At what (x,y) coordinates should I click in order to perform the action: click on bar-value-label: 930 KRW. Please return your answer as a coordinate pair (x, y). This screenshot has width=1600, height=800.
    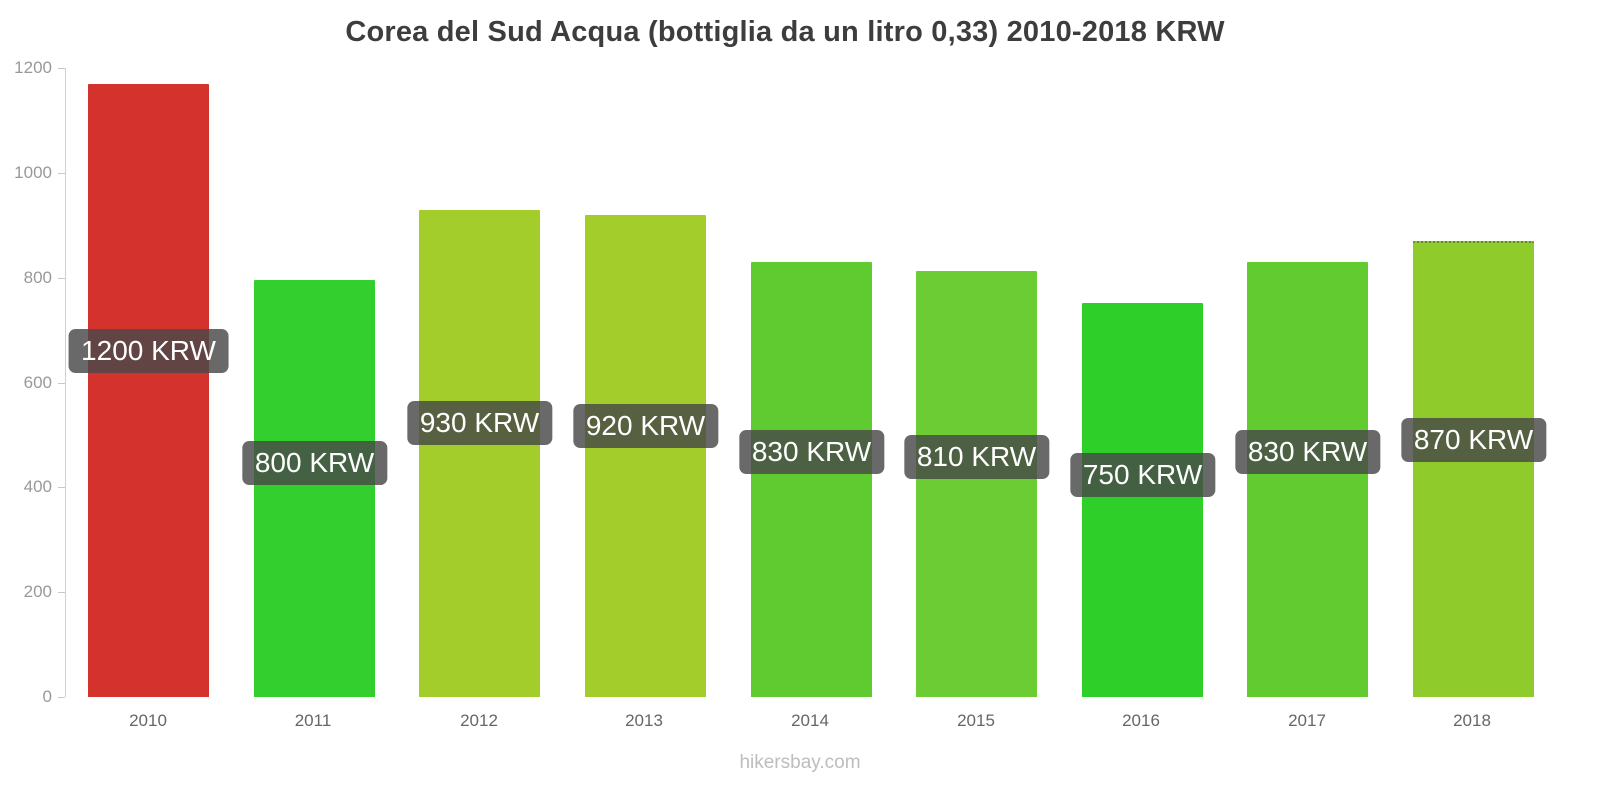
    Looking at the image, I should click on (479, 423).